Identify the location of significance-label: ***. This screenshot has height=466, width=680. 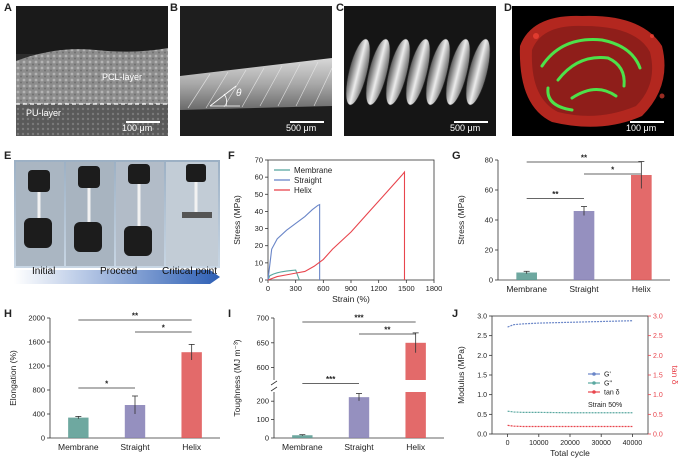
(331, 379).